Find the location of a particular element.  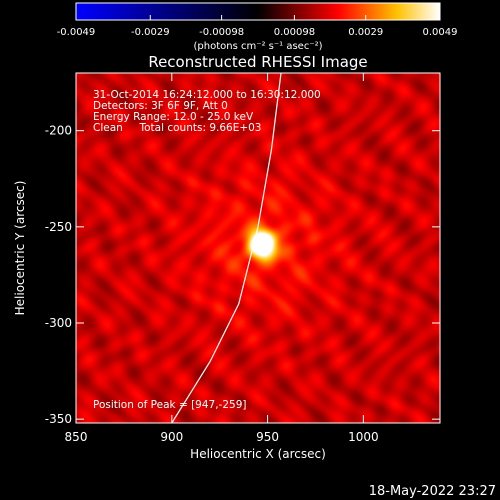

colorbar-tick-label: 0.00098 is located at coordinates (294, 32).